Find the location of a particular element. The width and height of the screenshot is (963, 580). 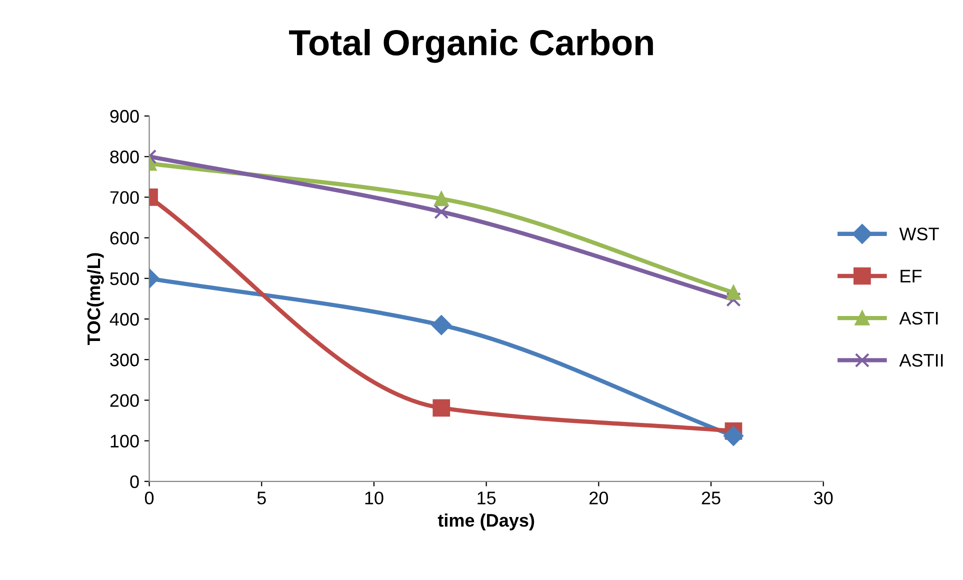

x-tick-label: 5 is located at coordinates (261, 498).